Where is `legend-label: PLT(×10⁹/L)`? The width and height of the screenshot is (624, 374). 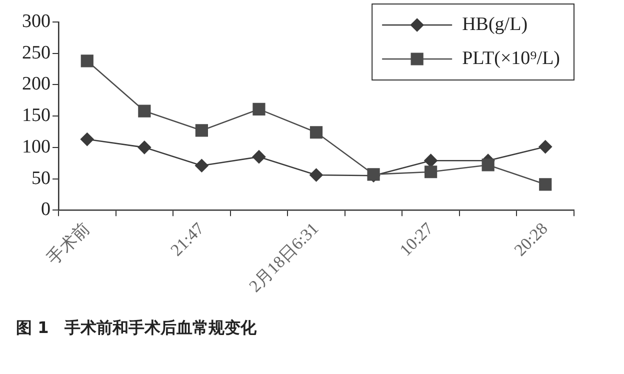
legend-label: PLT(×10⁹/L) is located at coordinates (511, 58).